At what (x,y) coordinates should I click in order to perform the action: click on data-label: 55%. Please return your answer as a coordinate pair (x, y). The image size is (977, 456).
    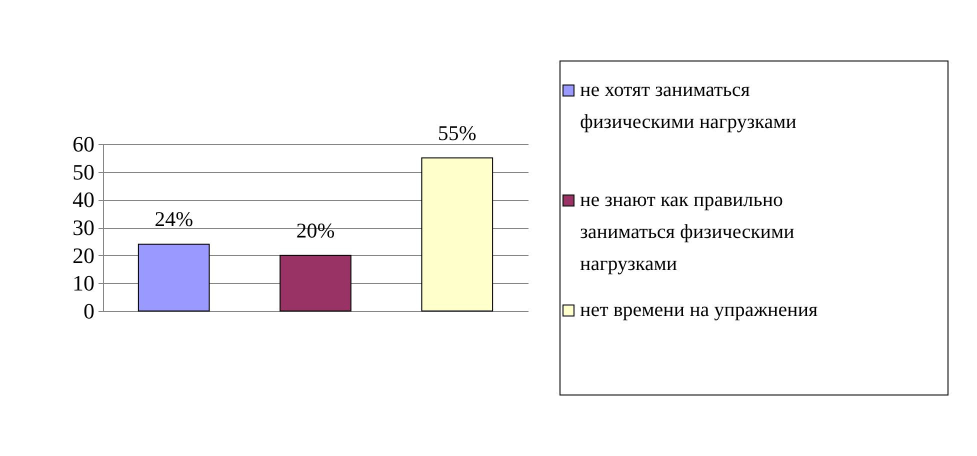
    Looking at the image, I should click on (457, 132).